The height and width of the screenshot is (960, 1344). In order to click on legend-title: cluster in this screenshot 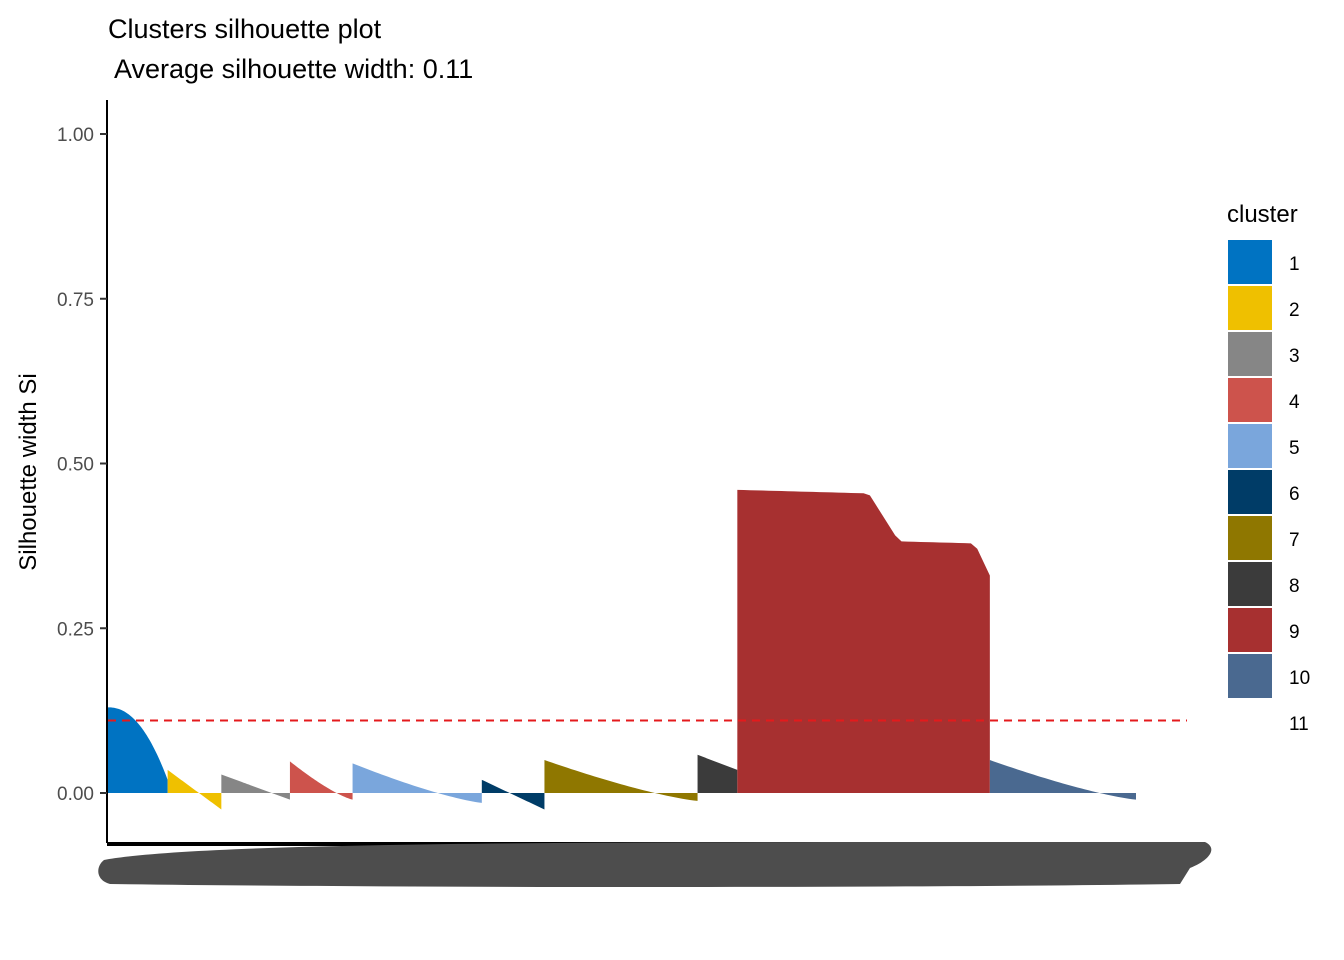, I will do `click(1262, 214)`.